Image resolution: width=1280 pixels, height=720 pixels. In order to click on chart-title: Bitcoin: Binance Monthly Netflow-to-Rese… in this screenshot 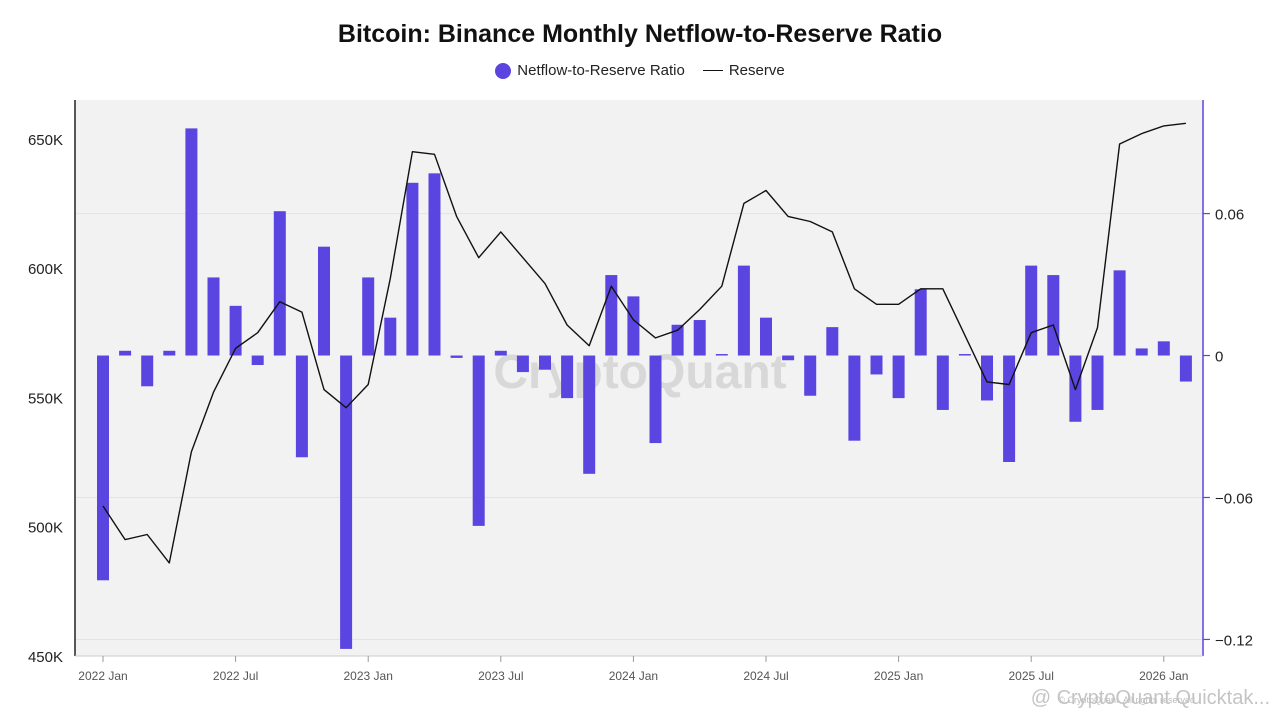, I will do `click(640, 34)`.